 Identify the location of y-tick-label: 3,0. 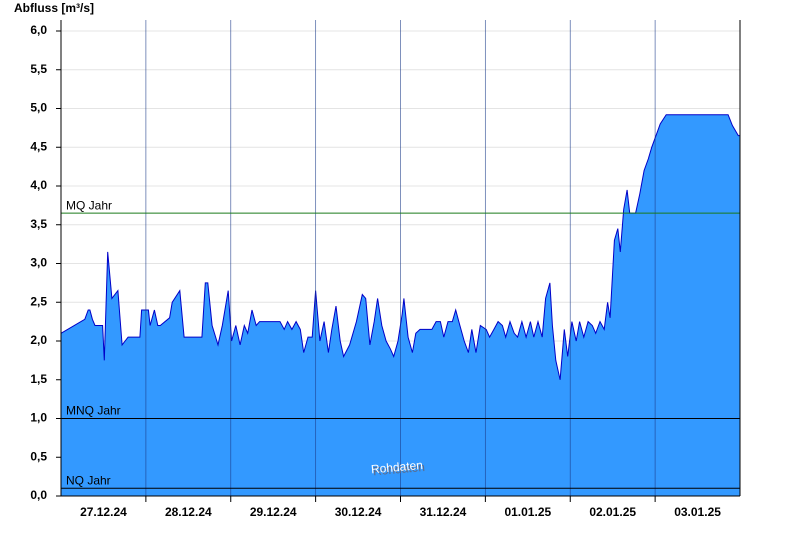
(38, 263).